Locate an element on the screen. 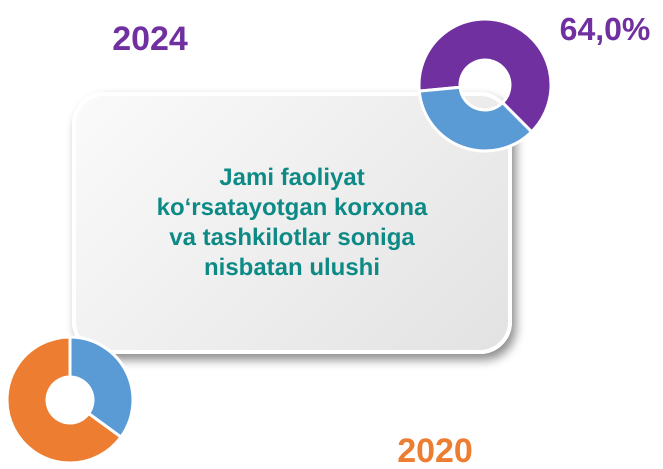 The height and width of the screenshot is (469, 663). text: 2020 is located at coordinates (435, 450).